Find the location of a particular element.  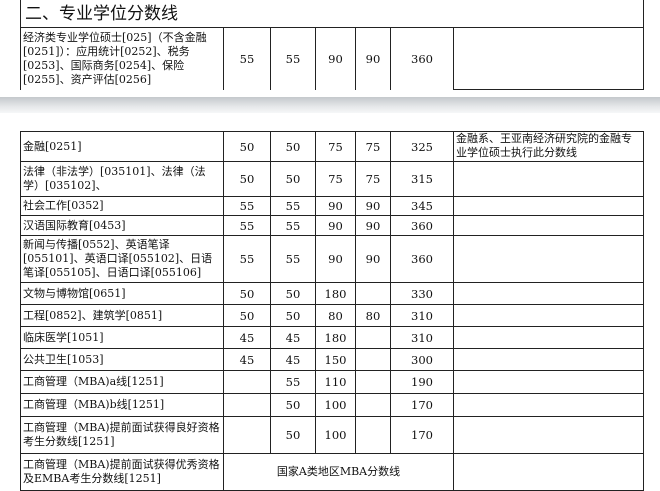

table-row: 工程[0852]、建筑学[0851] 50 50 80 80 310 is located at coordinates (332, 315).